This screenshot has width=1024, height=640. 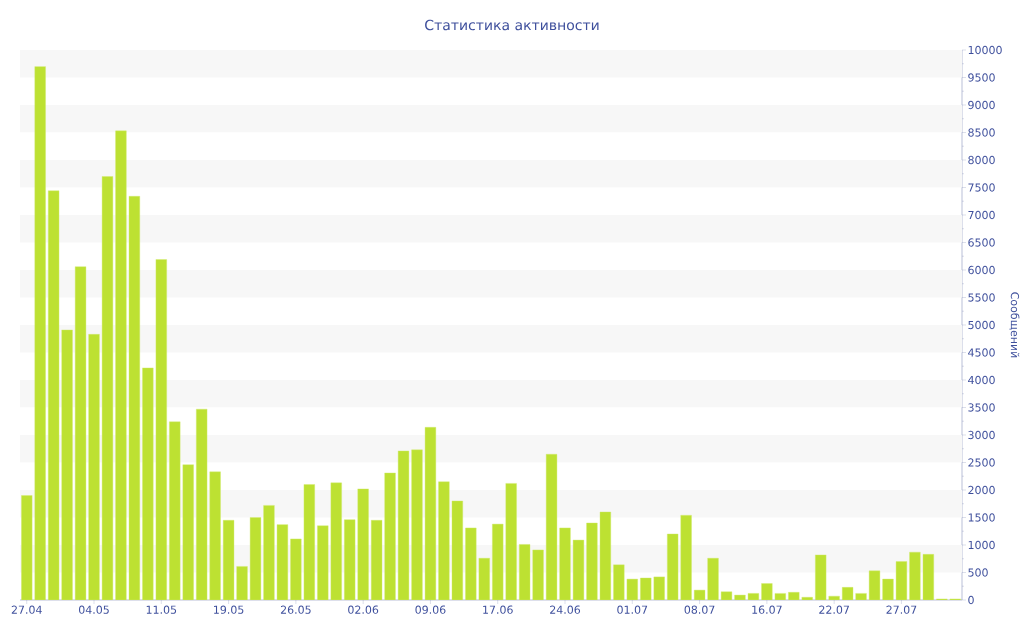 What do you see at coordinates (1014, 325) in the screenshot?
I see `y-axis-title: Сообщений` at bounding box center [1014, 325].